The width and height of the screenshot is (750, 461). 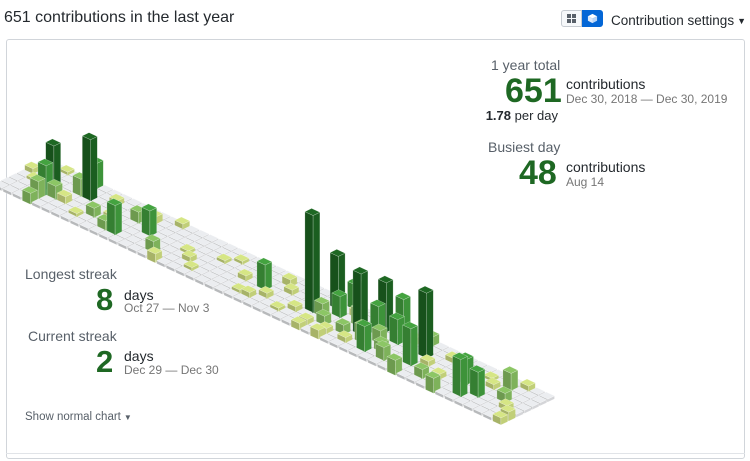 What do you see at coordinates (647, 99) in the screenshot?
I see `total-range: Dec 30, 2018 — Dec 30, 2019` at bounding box center [647, 99].